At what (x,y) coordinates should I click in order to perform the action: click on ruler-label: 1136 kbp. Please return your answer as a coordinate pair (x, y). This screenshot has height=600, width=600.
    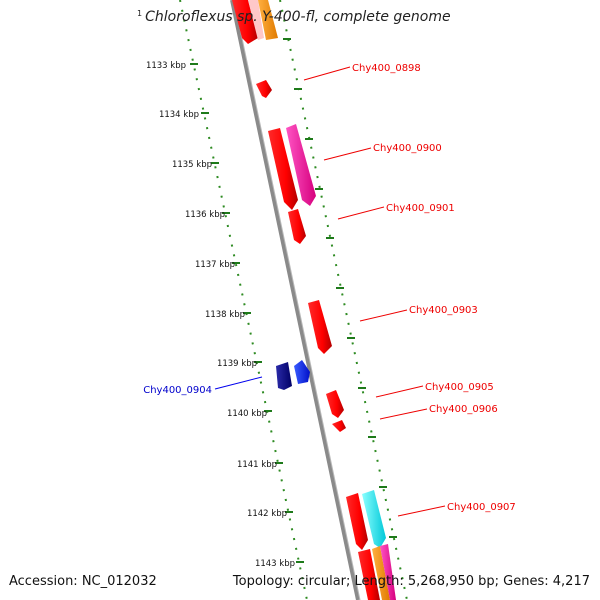
    Looking at the image, I should click on (205, 215).